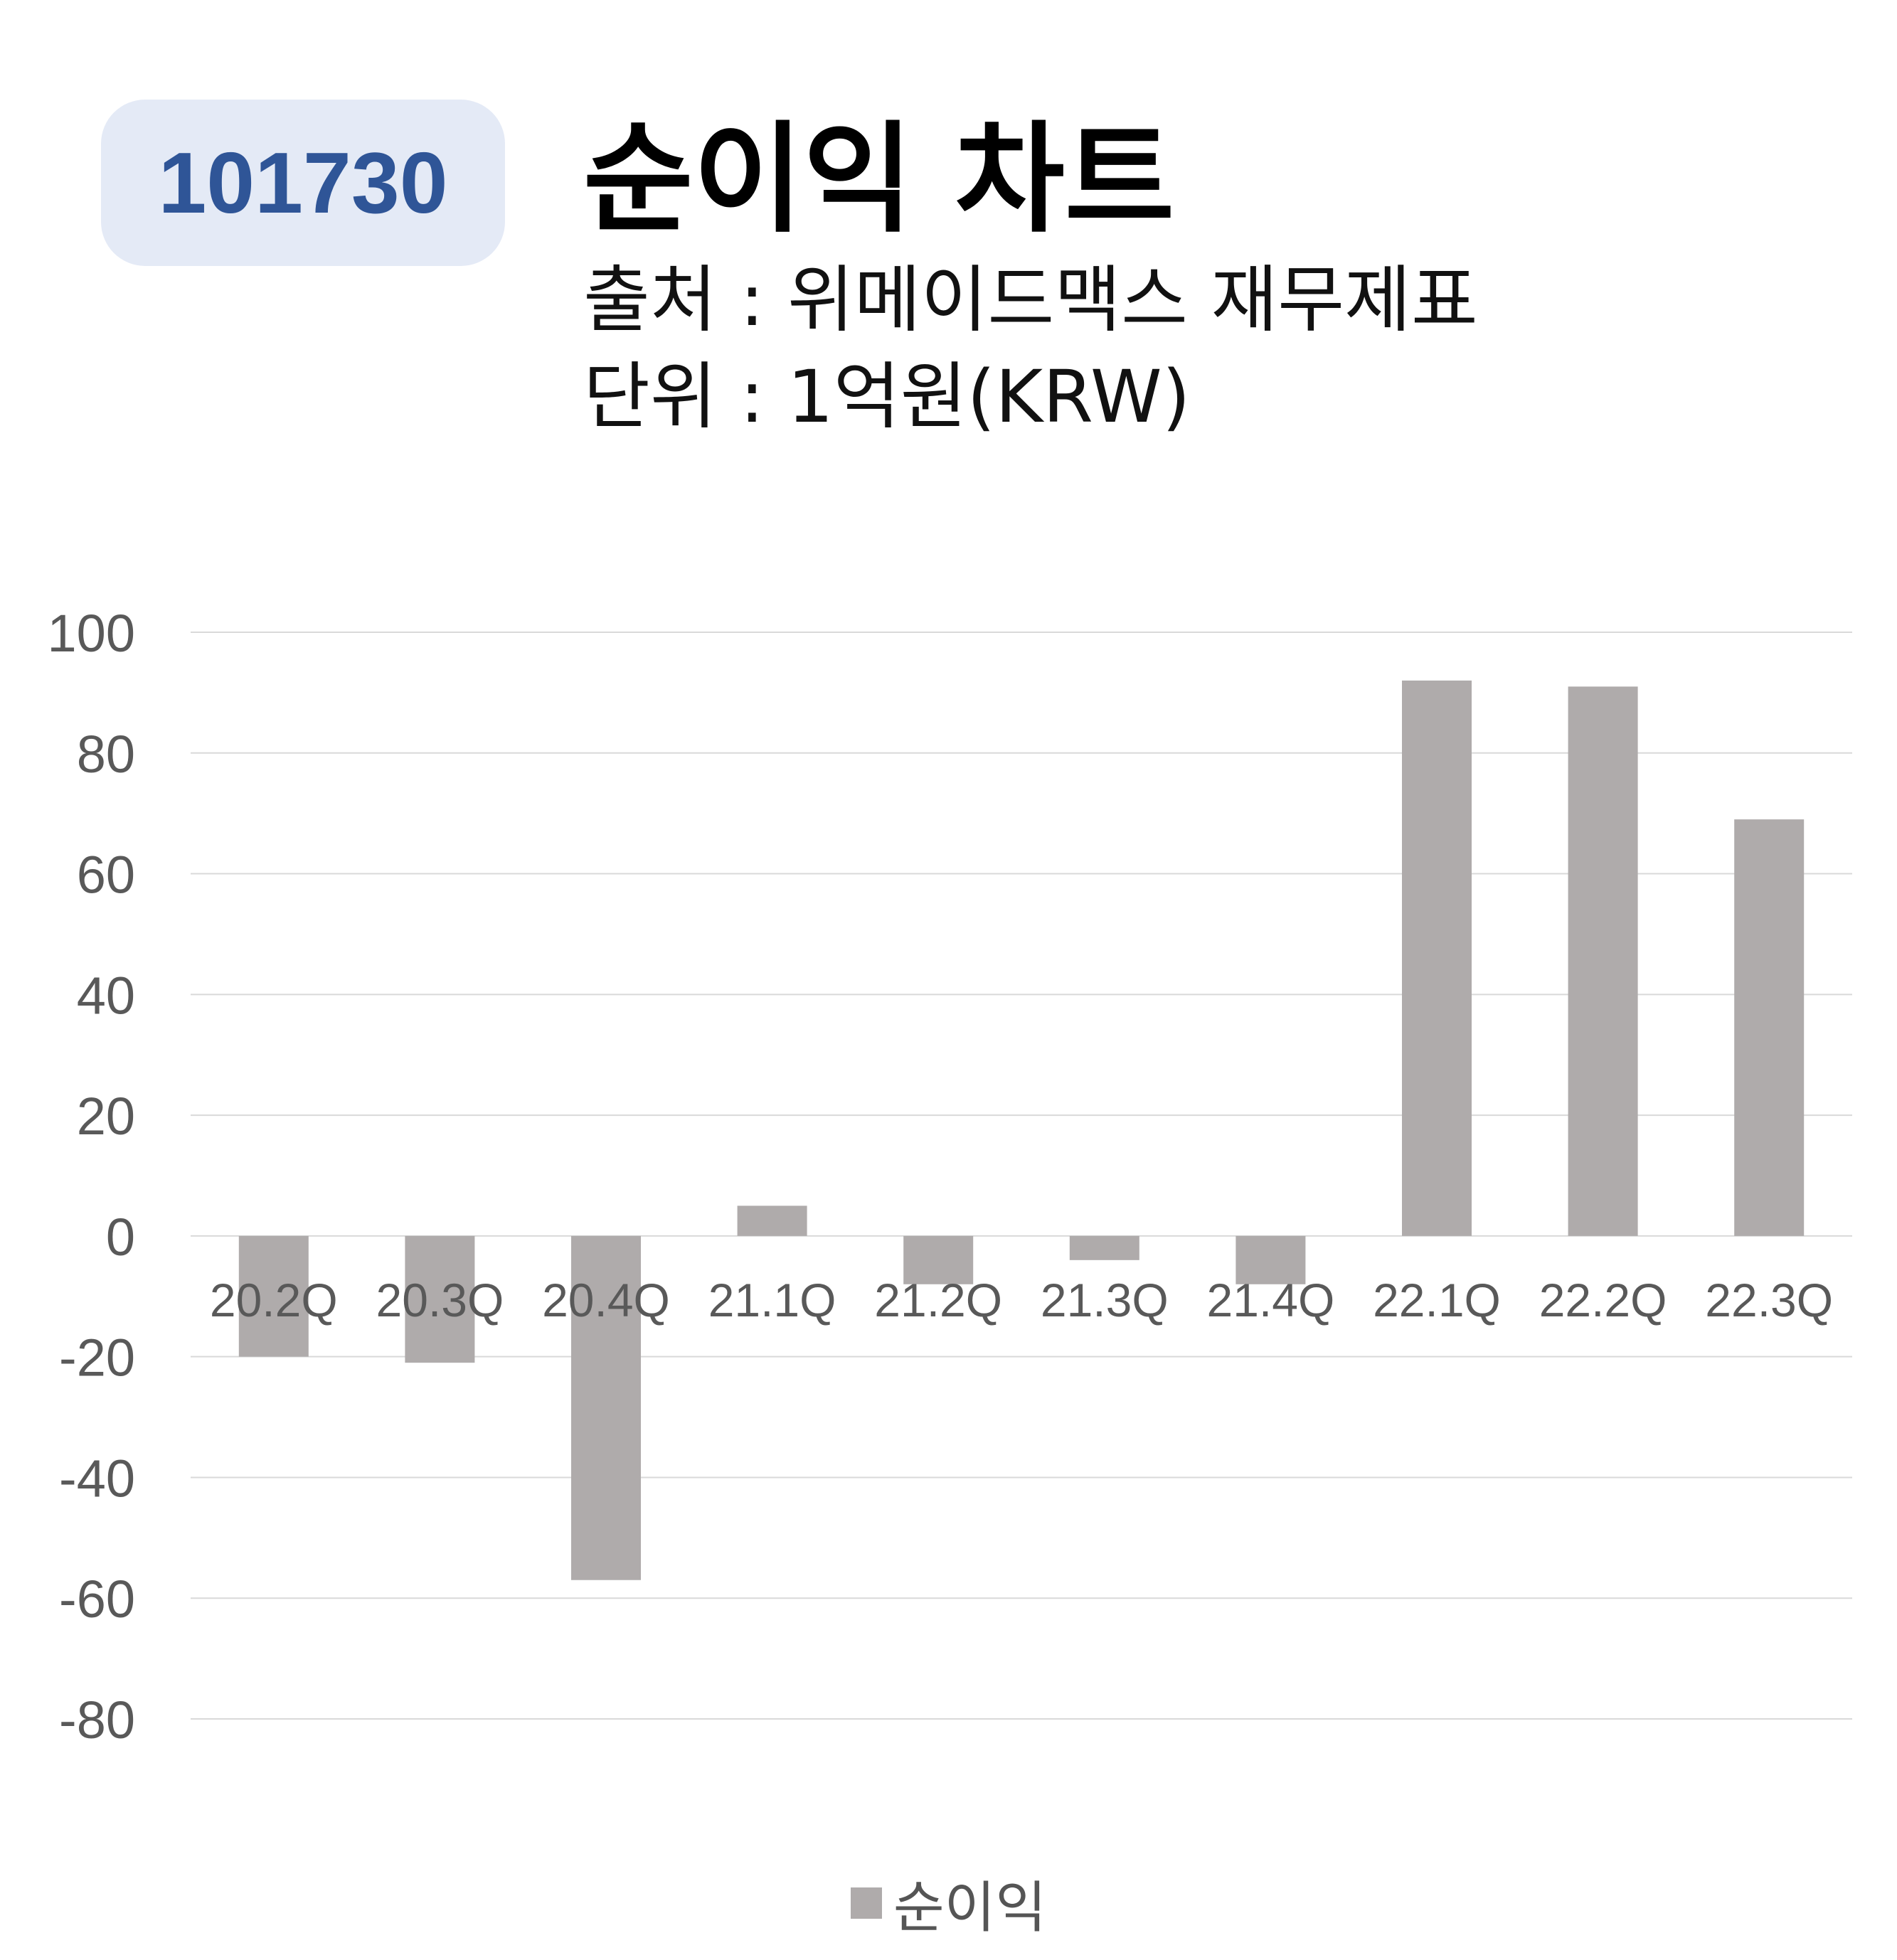 This screenshot has height=1960, width=1897. Describe the element at coordinates (97, 1719) in the screenshot. I see `y-tick-label: -80` at that location.